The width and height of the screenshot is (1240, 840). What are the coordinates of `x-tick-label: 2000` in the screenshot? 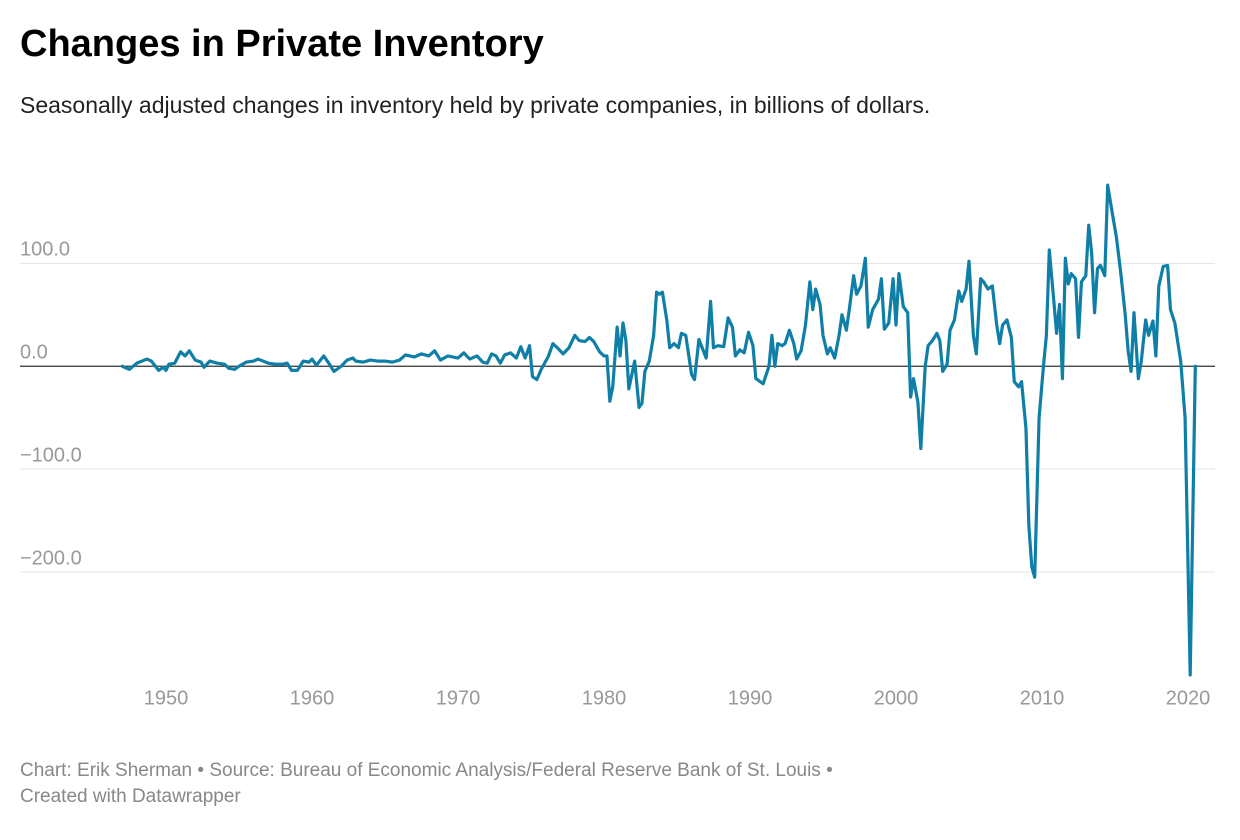 It's located at (896, 698).